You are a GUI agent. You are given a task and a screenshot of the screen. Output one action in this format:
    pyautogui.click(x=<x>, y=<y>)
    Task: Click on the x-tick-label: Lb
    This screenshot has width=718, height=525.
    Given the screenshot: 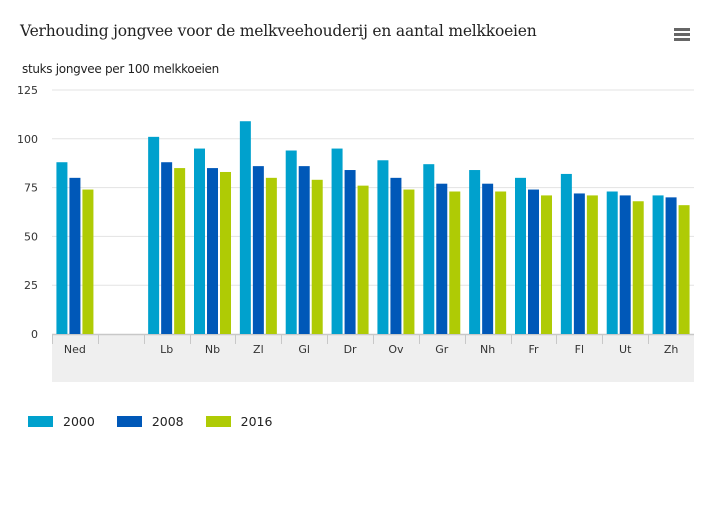 What is the action you would take?
    pyautogui.click(x=166, y=349)
    